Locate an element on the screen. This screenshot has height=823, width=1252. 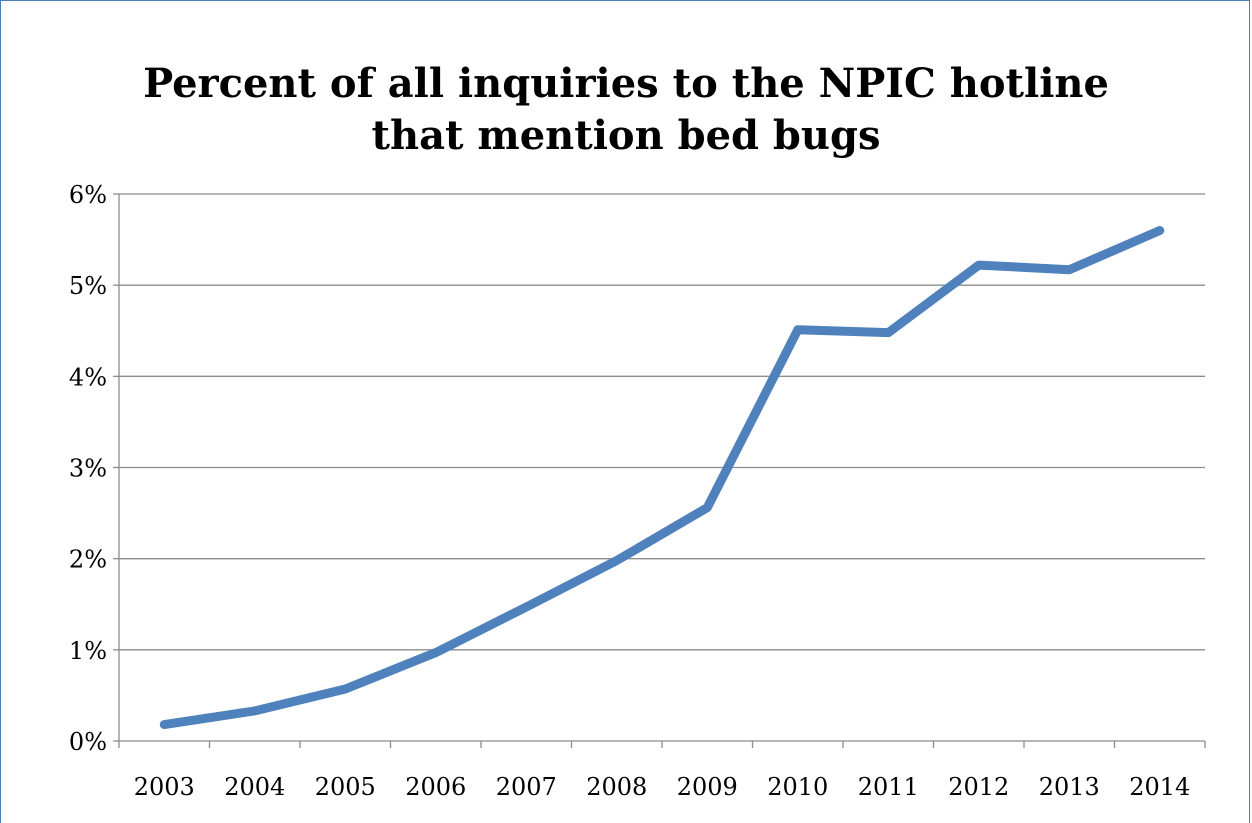
x-tick-label: 2013 is located at coordinates (1069, 787).